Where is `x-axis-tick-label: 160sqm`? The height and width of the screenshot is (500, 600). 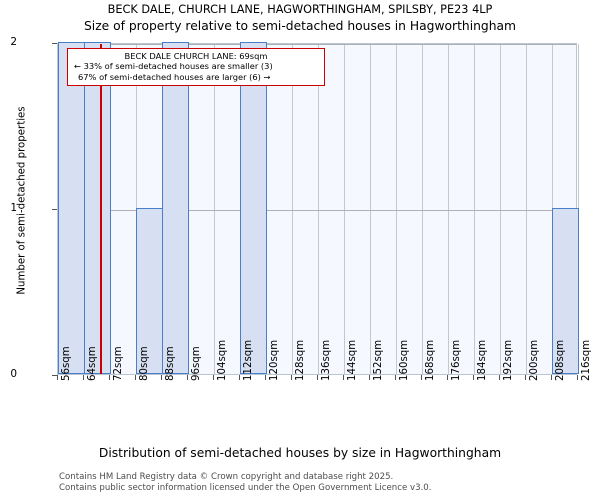
x-axis-tick-label: 160sqm is located at coordinates (404, 360).